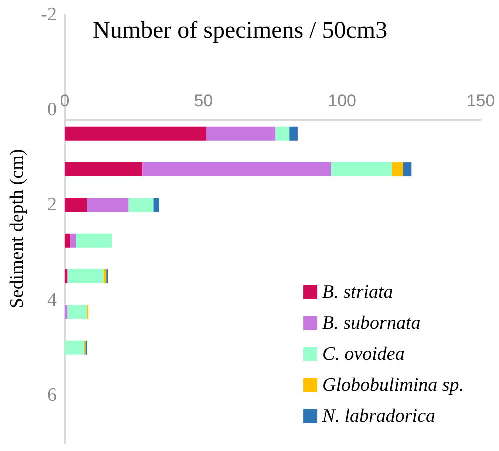  What do you see at coordinates (379, 416) in the screenshot?
I see `legend-label: N. labradorica` at bounding box center [379, 416].